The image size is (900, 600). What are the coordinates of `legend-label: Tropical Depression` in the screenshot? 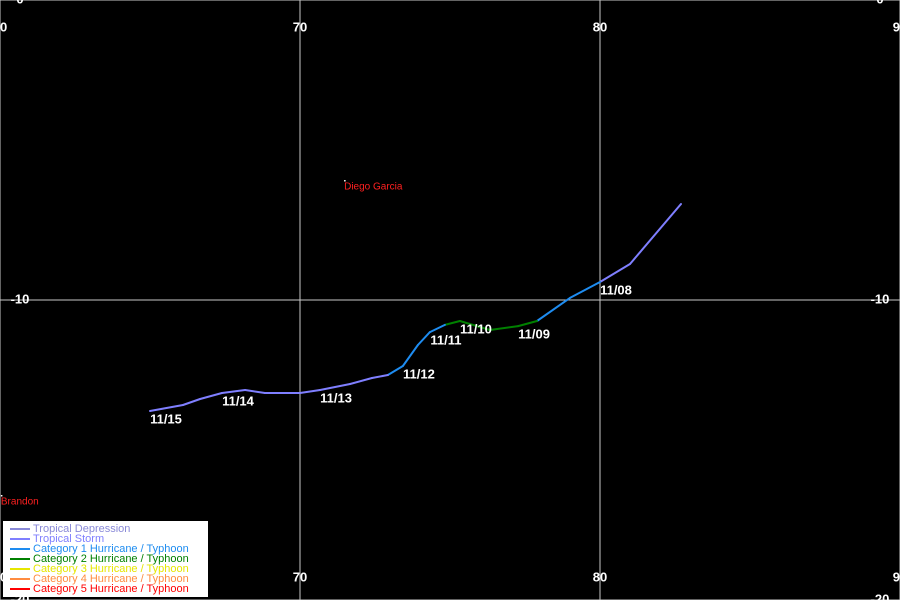 It's located at (81, 529).